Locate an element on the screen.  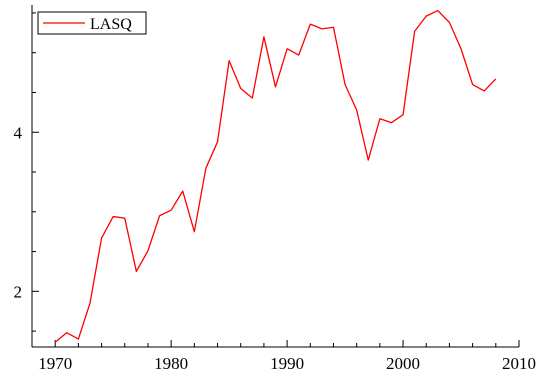
x-tick-label: 1990 is located at coordinates (287, 363).